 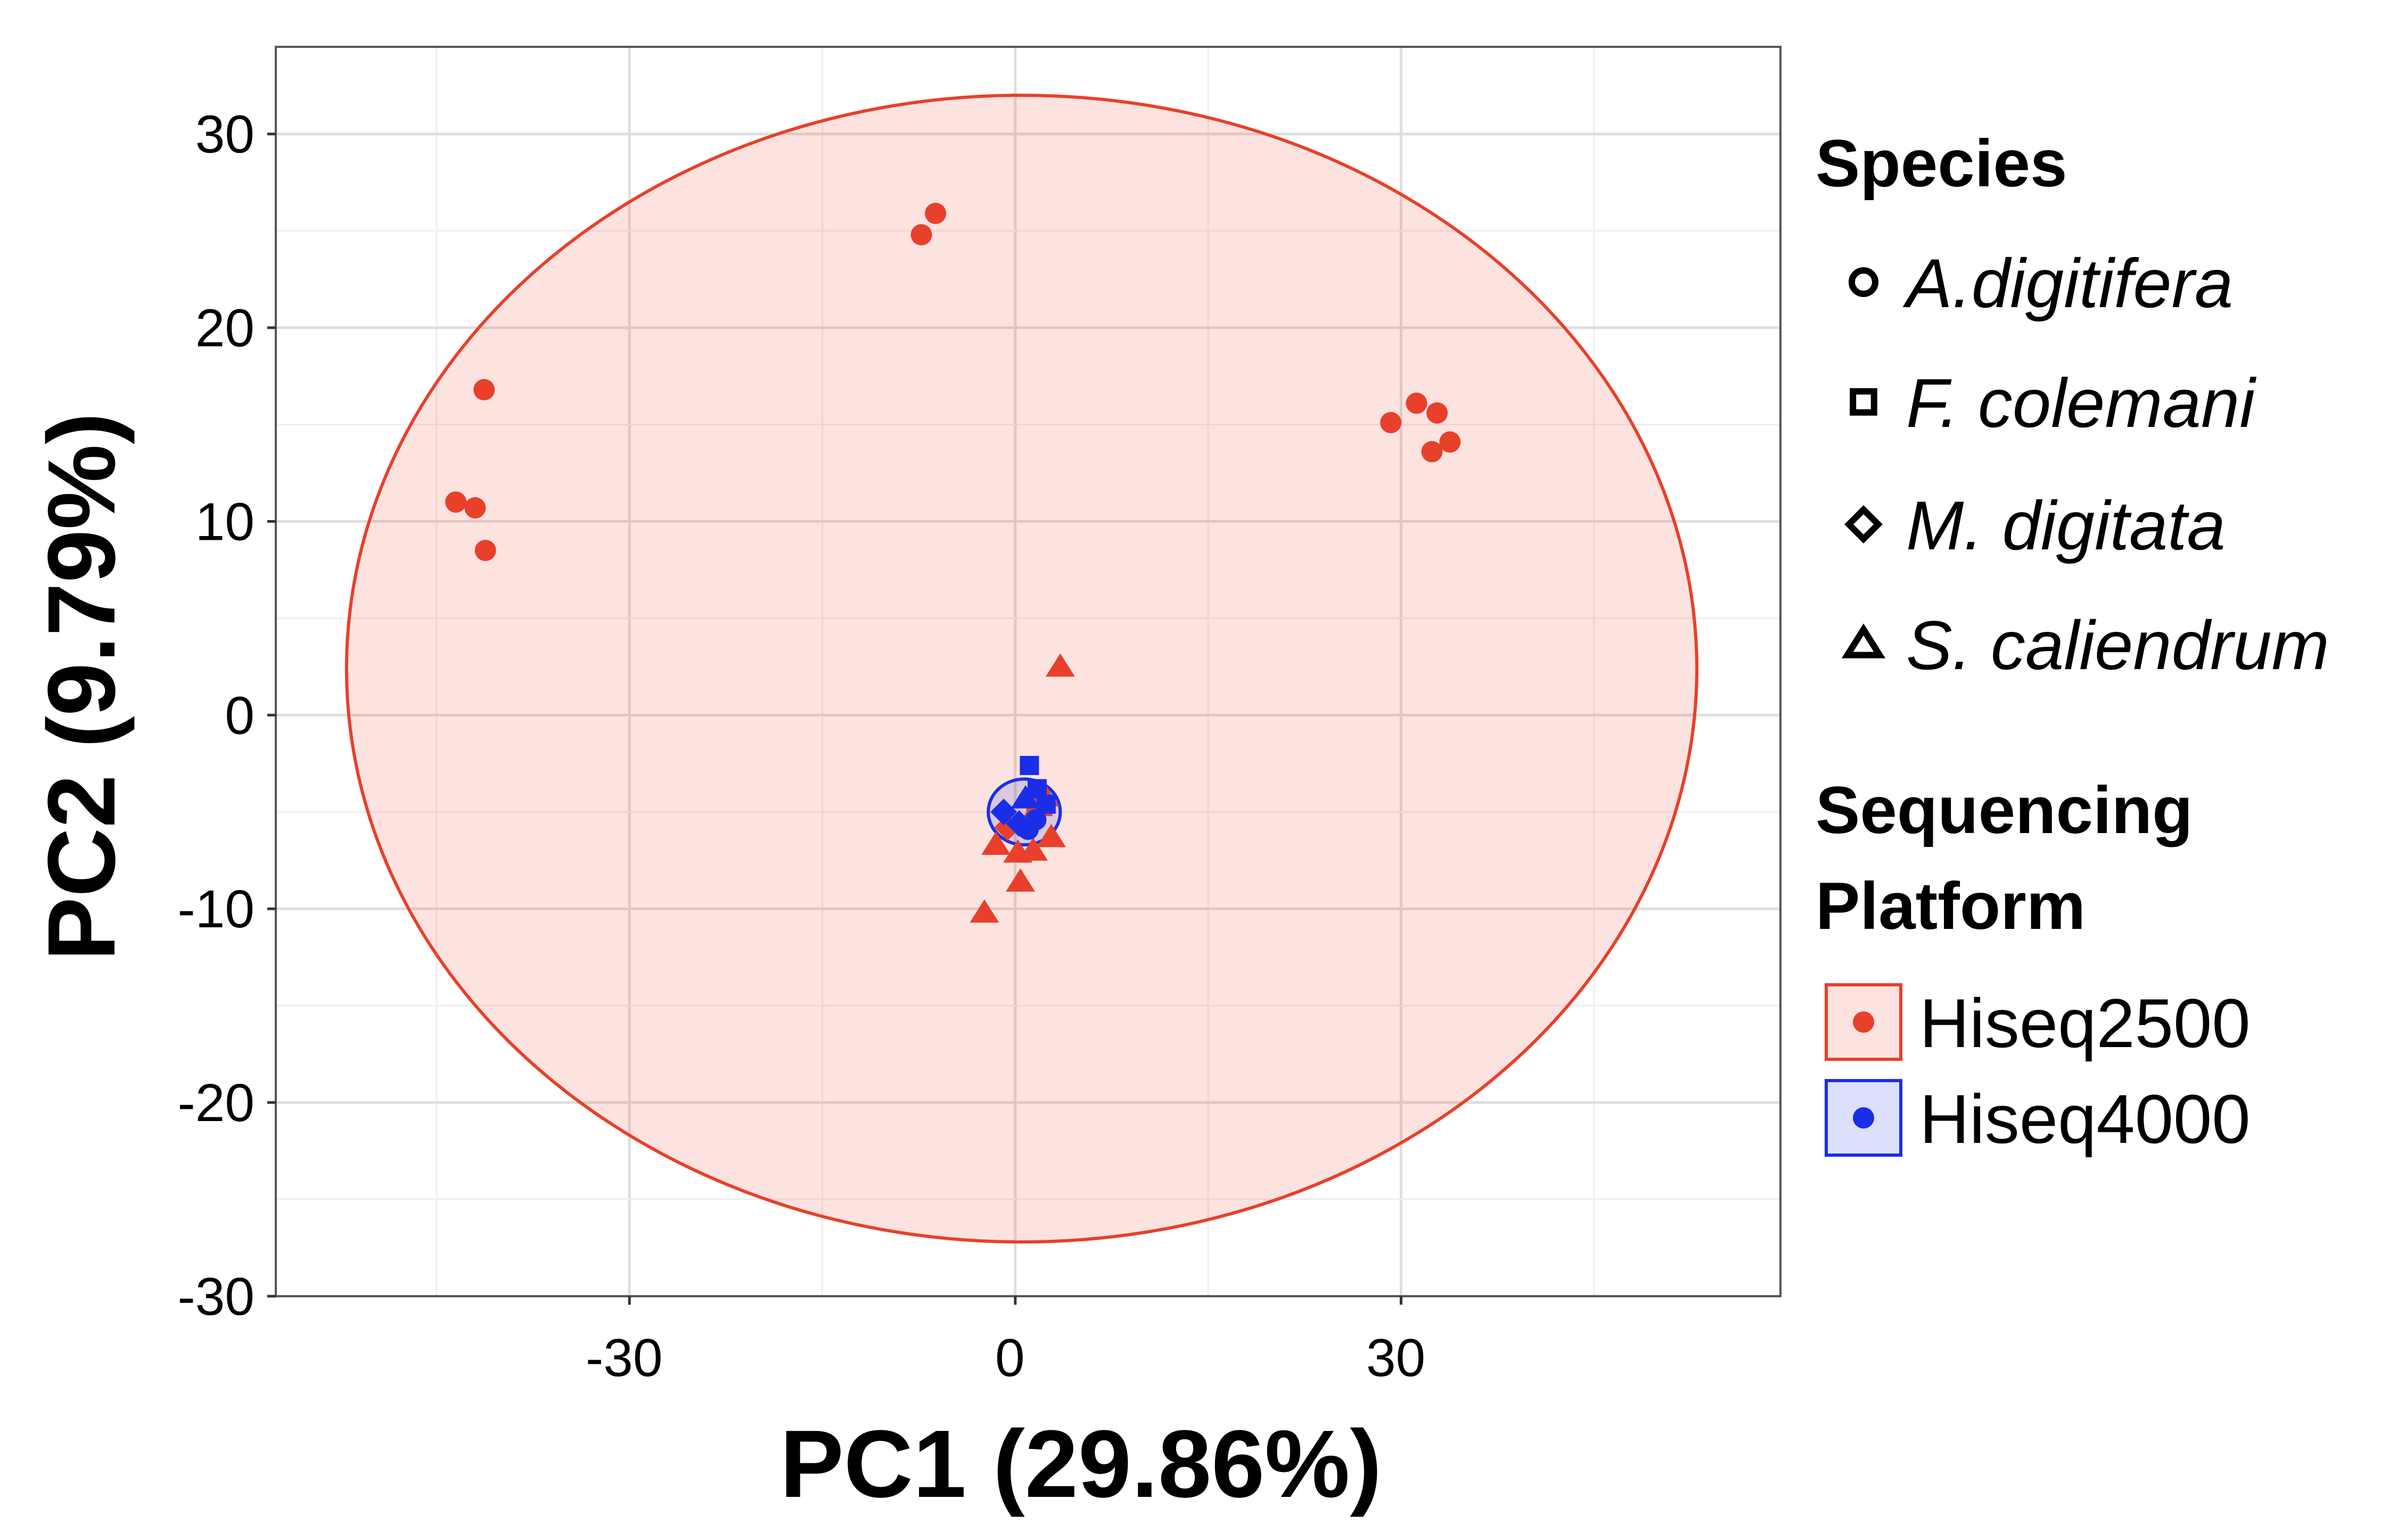 What do you see at coordinates (1863, 524) in the screenshot?
I see `legend-diamond-icon` at bounding box center [1863, 524].